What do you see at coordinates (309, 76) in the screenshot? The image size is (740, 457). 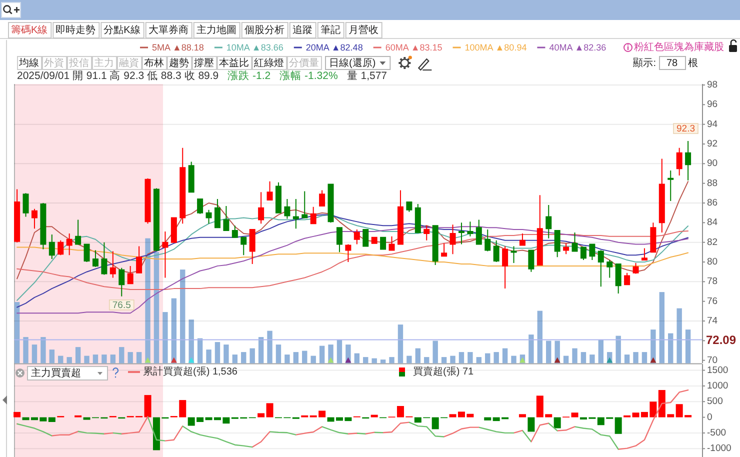 I see `text: 漲幅 -1.32%` at bounding box center [309, 76].